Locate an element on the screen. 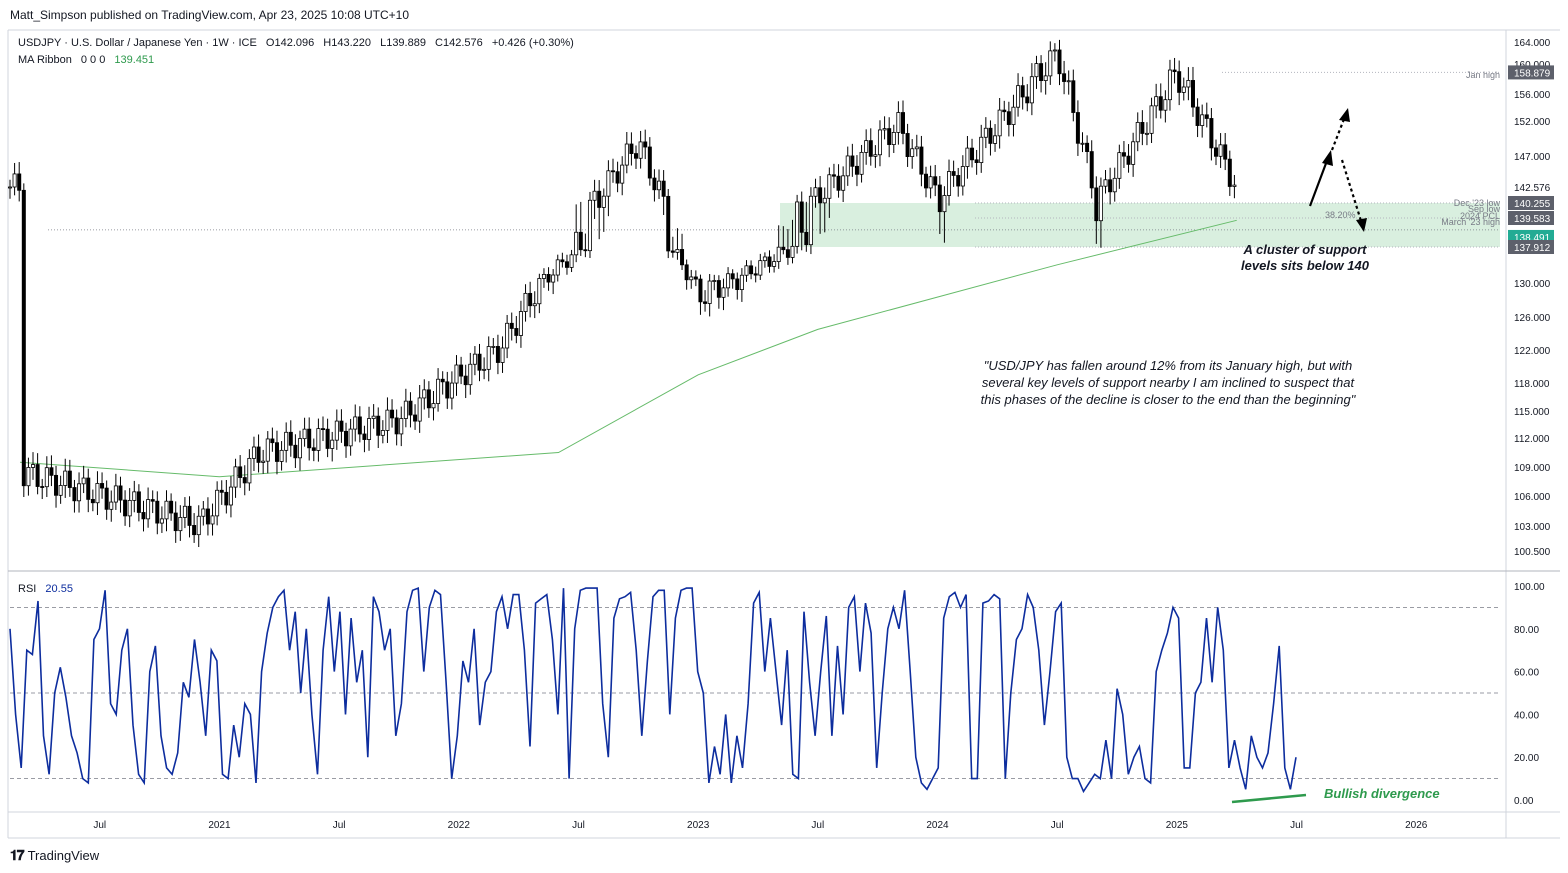 The width and height of the screenshot is (1568, 873). price-tick-label: 103.000 is located at coordinates (1532, 527).